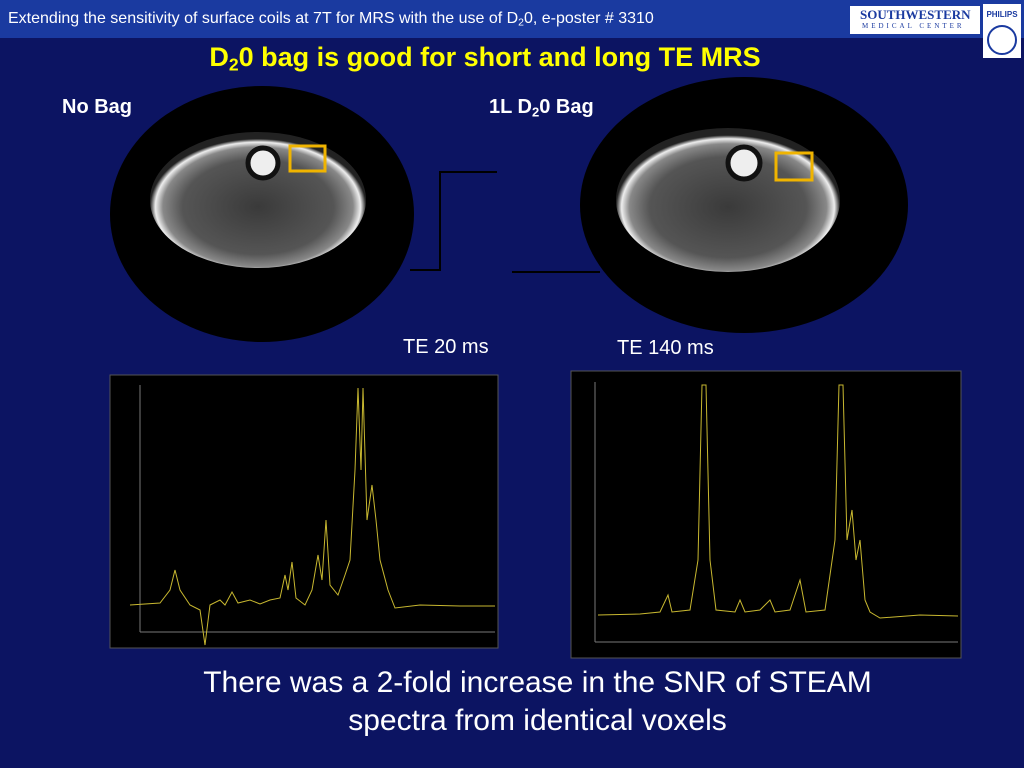  I want to click on header-text: 0, e-poster # 3310, so click(588, 18).